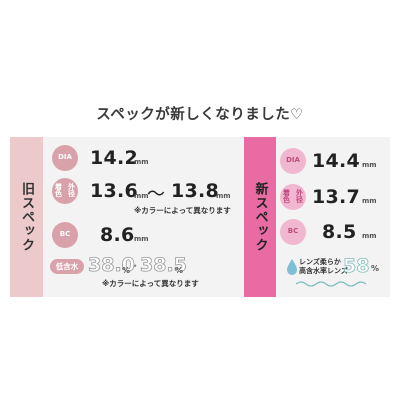 The height and width of the screenshot is (400, 400). What do you see at coordinates (331, 284) in the screenshot?
I see `wave-decoration` at bounding box center [331, 284].